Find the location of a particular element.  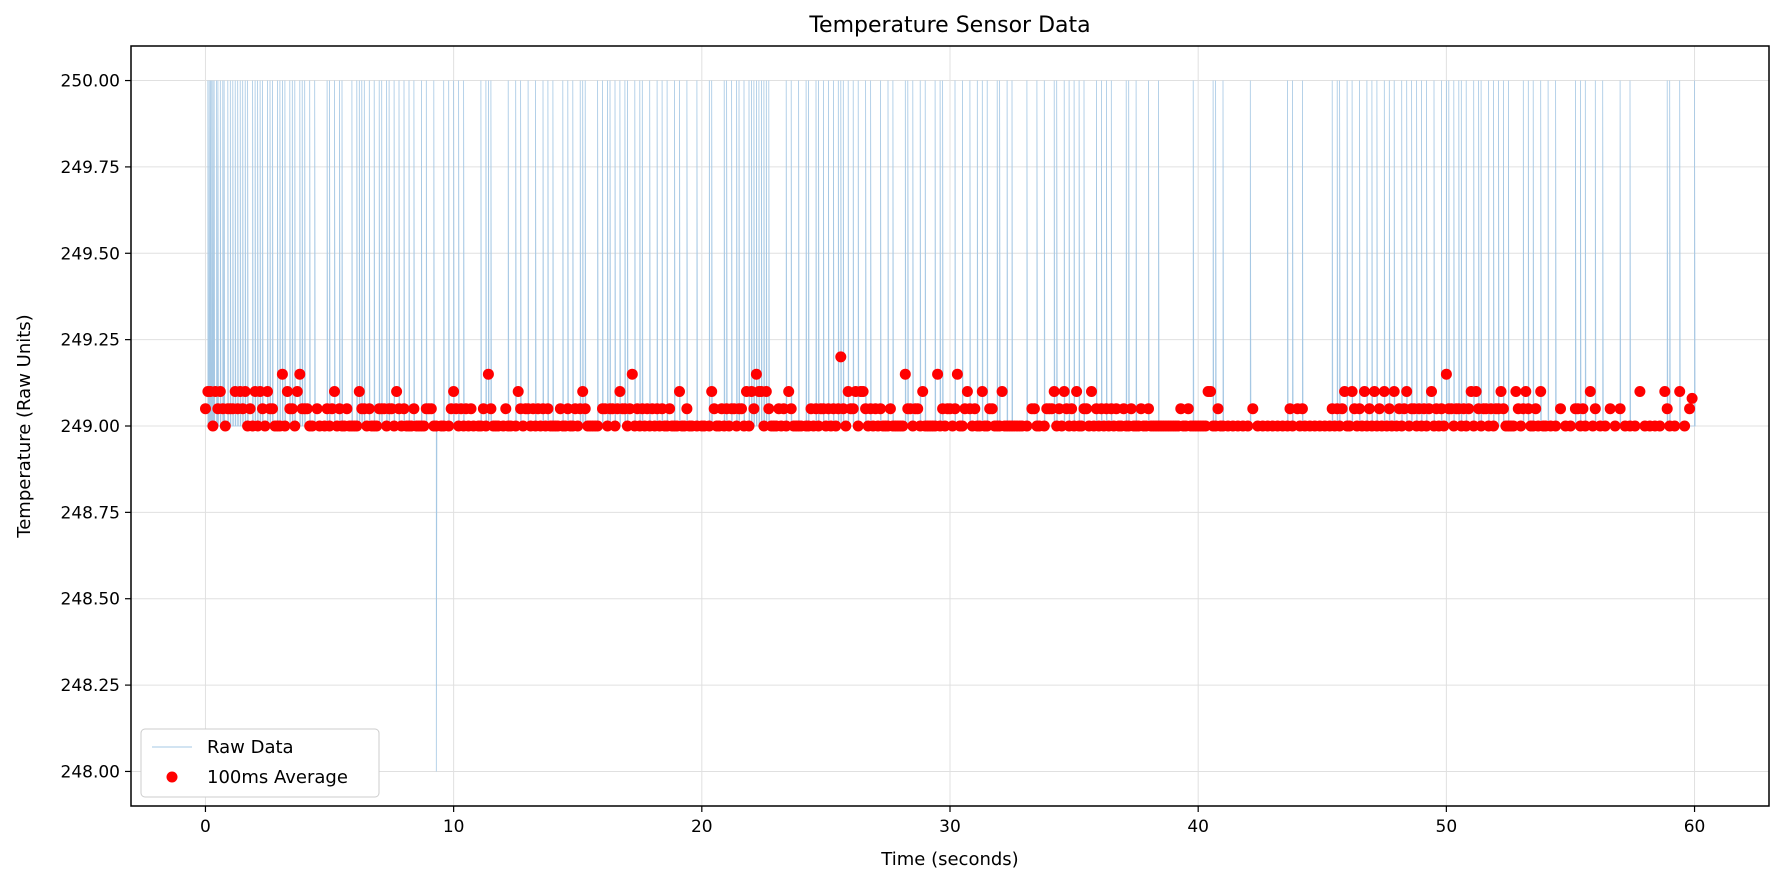

x-tick-label: 40 is located at coordinates (1198, 827).